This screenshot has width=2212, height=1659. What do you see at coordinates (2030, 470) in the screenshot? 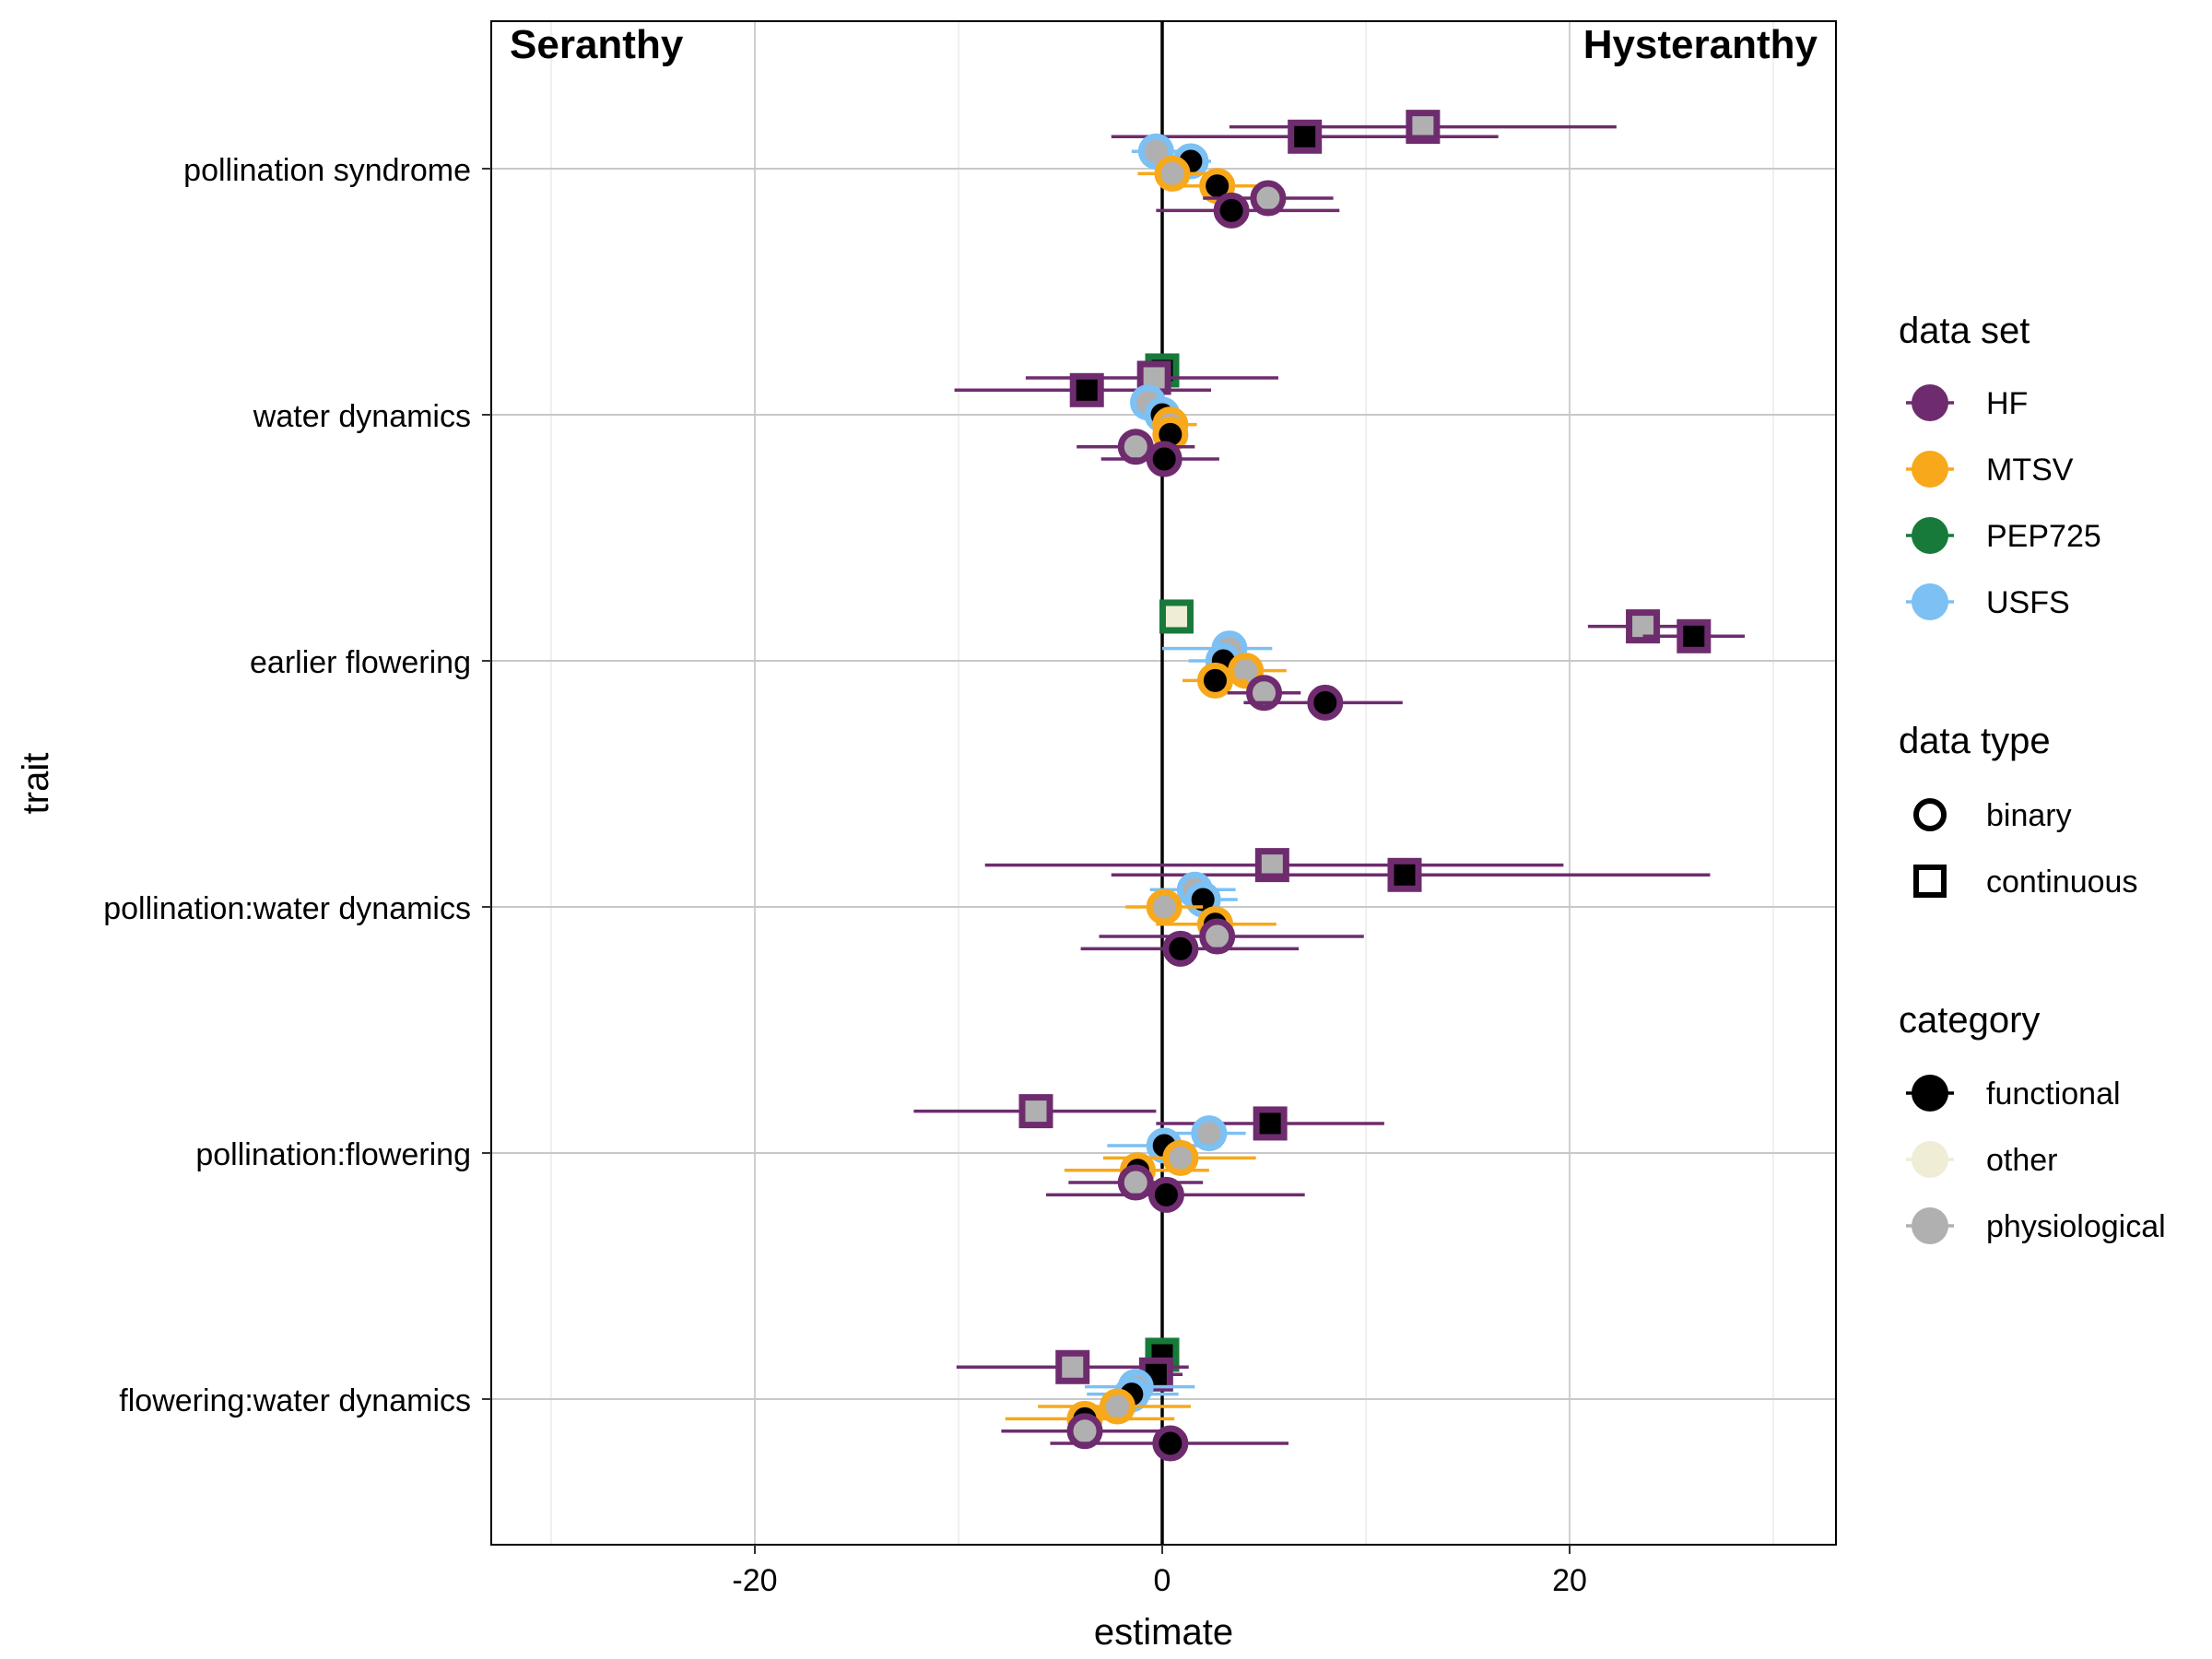
I see `legend-label-mtsv: MTSV` at bounding box center [2030, 470].